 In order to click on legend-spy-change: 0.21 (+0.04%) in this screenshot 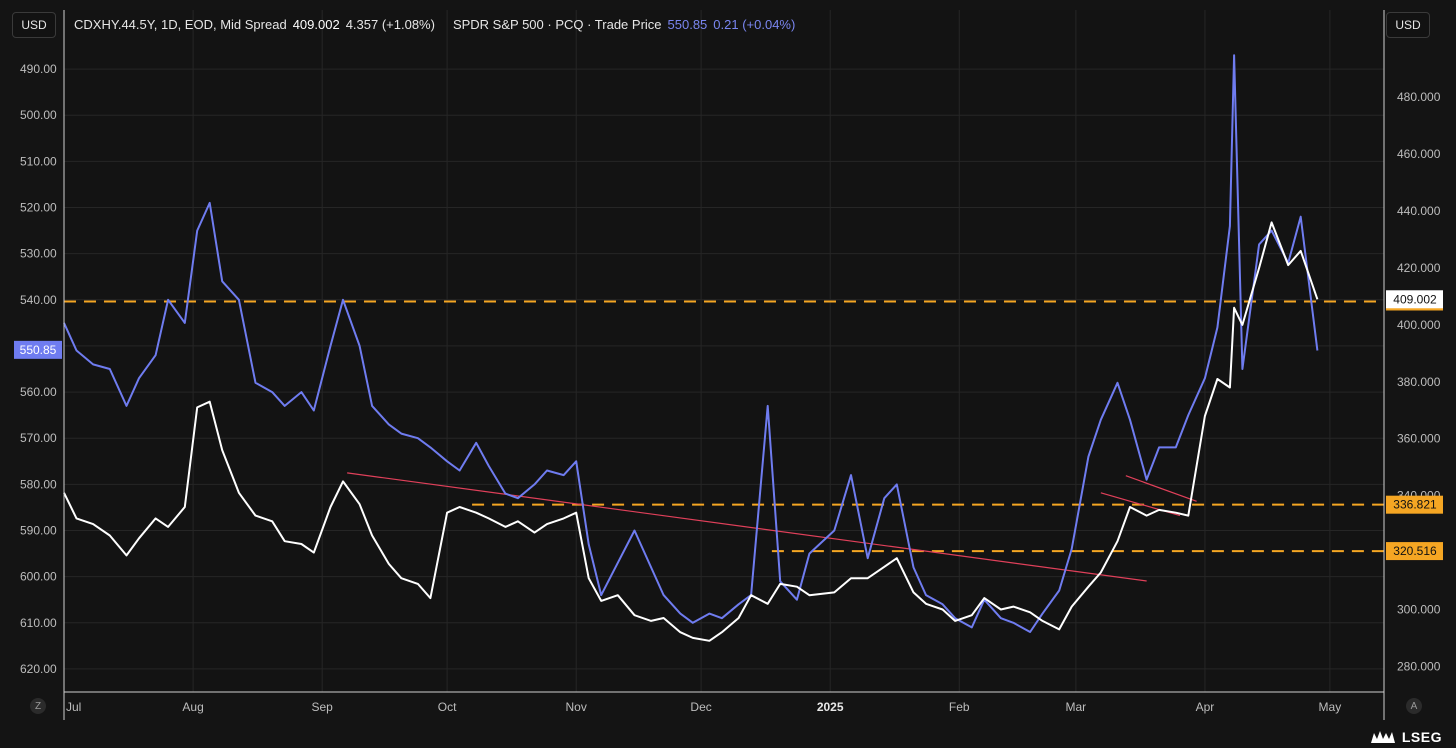, I will do `click(754, 24)`.